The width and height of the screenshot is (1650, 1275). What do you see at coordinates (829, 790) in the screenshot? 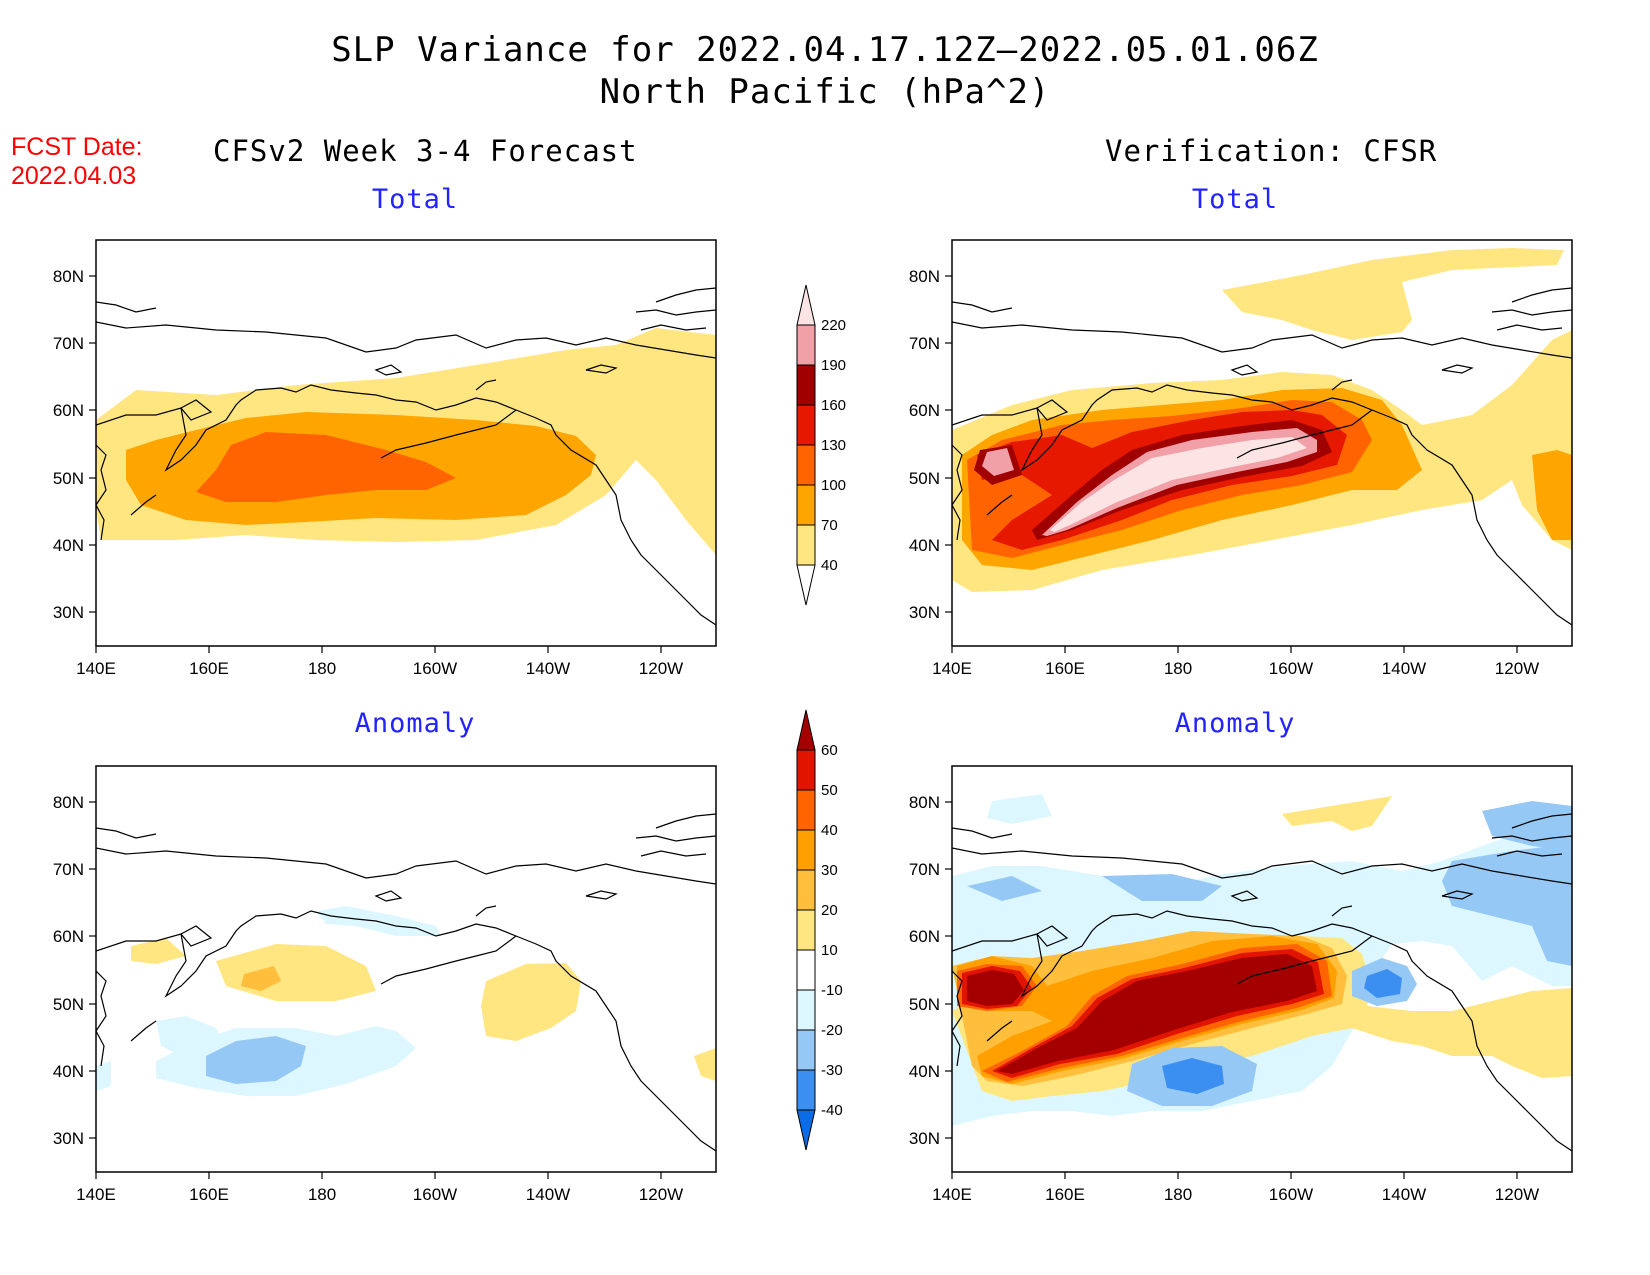
I see `colorbar-anomaly-label: 50` at bounding box center [829, 790].